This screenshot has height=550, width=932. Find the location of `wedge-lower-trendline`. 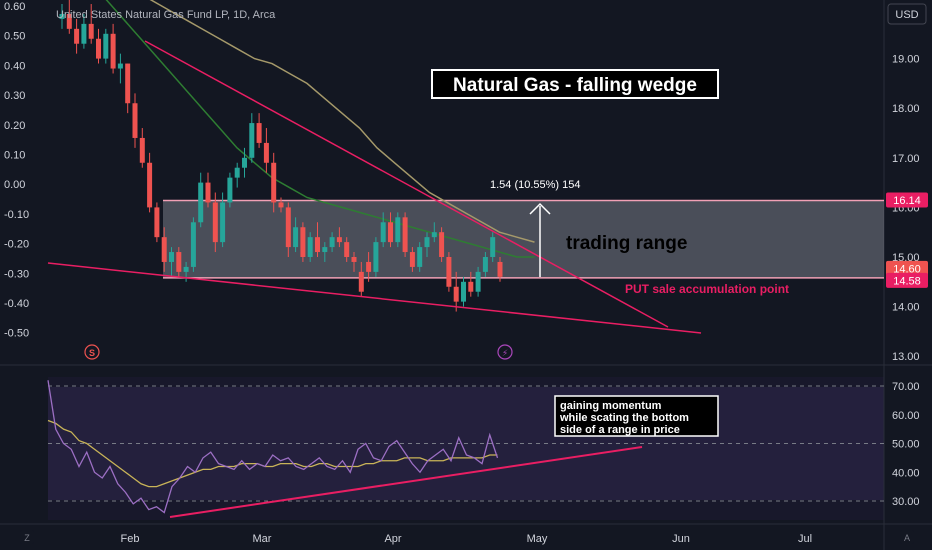

wedge-lower-trendline is located at coordinates (374, 298).